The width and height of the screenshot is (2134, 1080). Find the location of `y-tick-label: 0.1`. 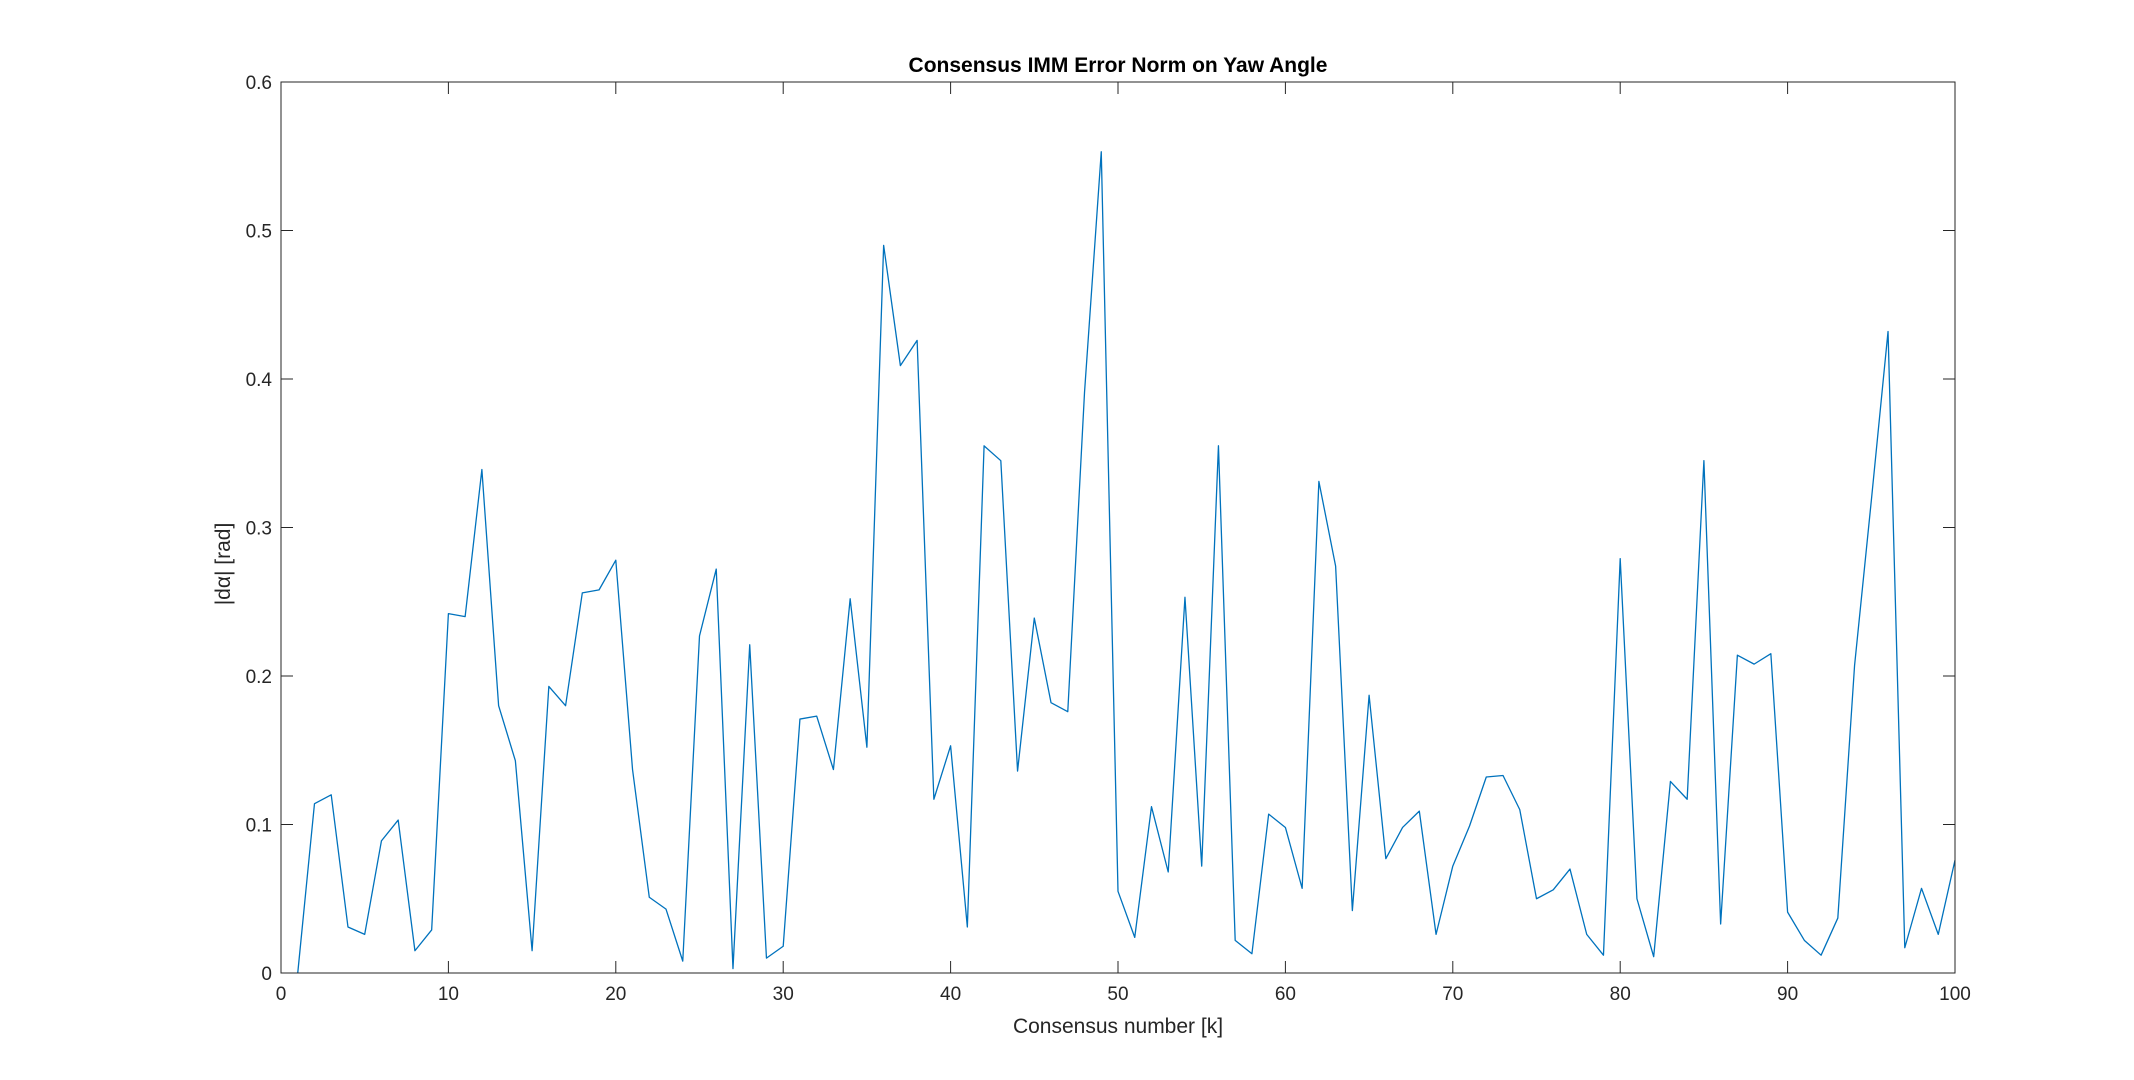

y-tick-label: 0.1 is located at coordinates (259, 826).